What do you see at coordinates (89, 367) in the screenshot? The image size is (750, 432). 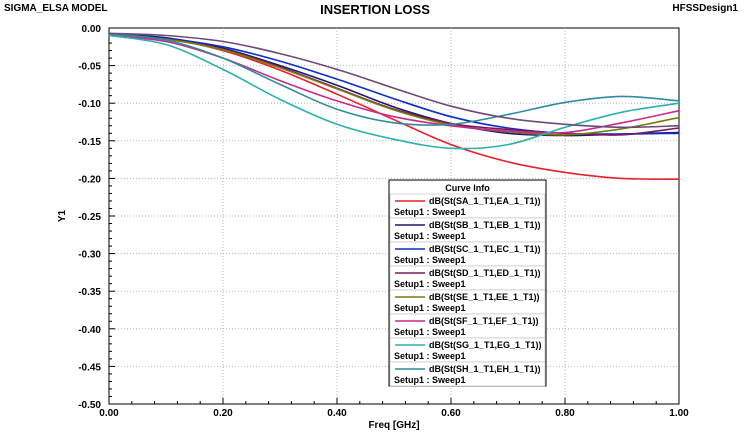 I see `y-tick-label: -0.45` at bounding box center [89, 367].